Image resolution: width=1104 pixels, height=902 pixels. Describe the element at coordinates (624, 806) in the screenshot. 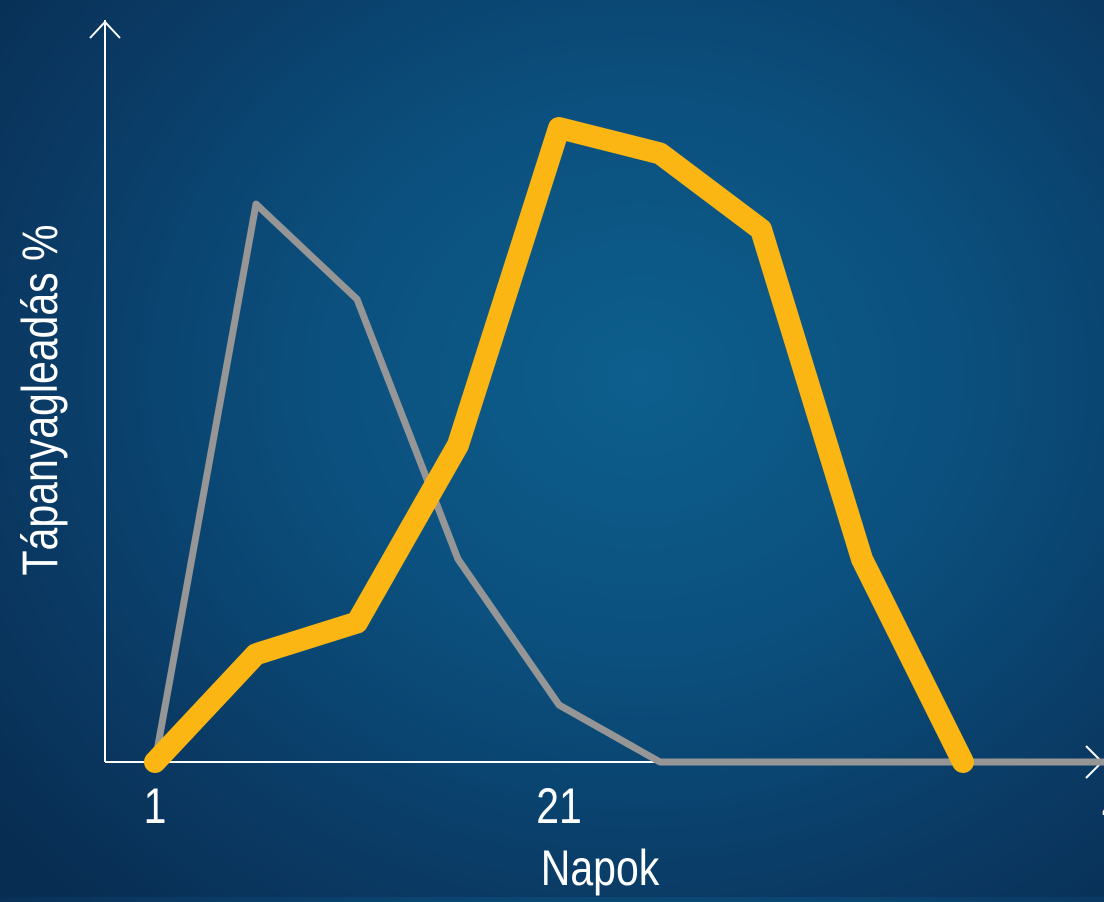

I see `x-tick-labels: 1 21 49` at that location.